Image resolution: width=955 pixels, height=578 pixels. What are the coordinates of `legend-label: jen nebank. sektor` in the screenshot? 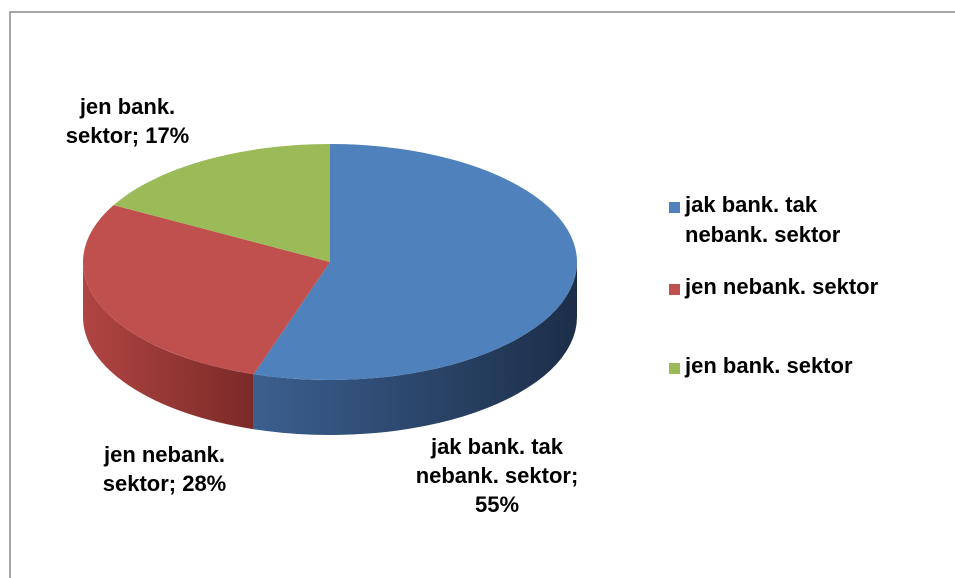 It's located at (782, 286).